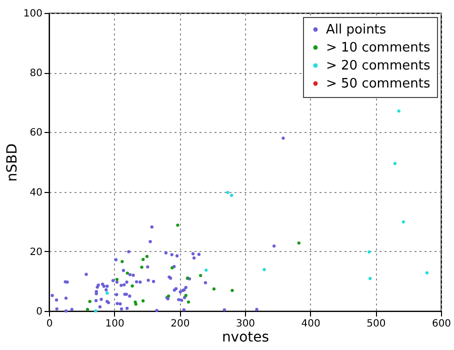 This screenshot has height=350, width=454. Describe the element at coordinates (49, 324) in the screenshot. I see `x-tick-label: 0` at that location.